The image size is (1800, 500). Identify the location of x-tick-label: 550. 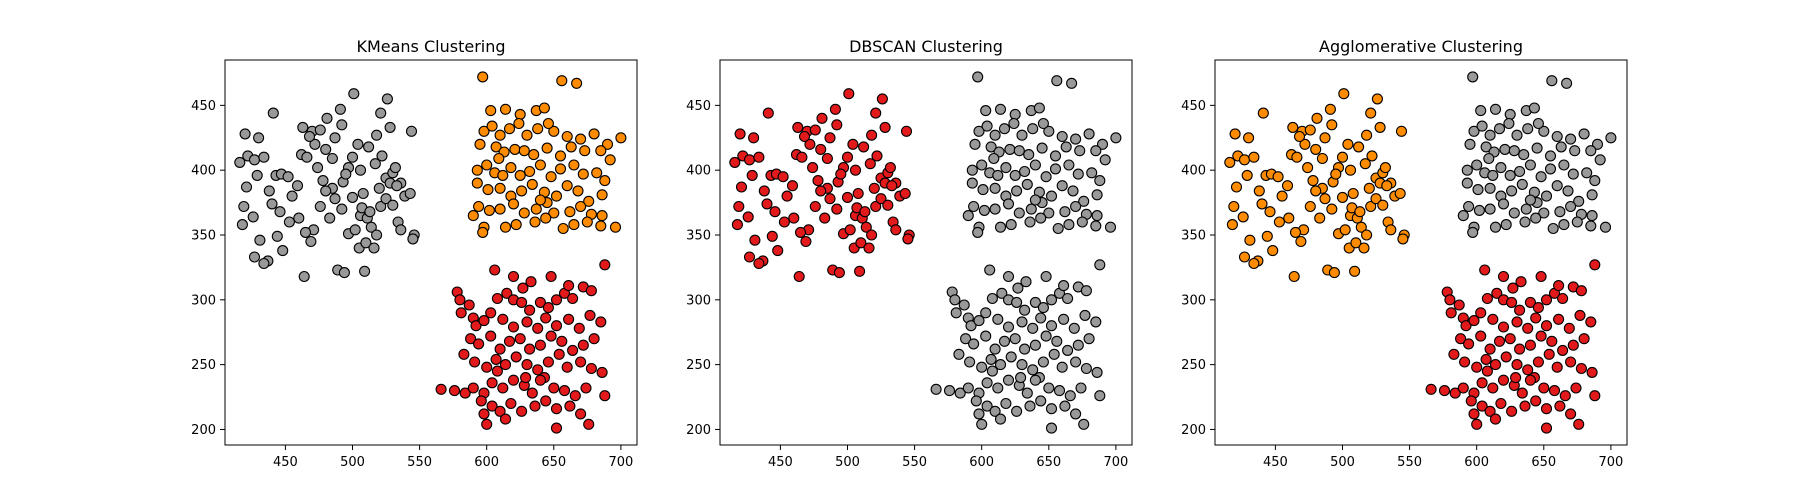
(419, 462).